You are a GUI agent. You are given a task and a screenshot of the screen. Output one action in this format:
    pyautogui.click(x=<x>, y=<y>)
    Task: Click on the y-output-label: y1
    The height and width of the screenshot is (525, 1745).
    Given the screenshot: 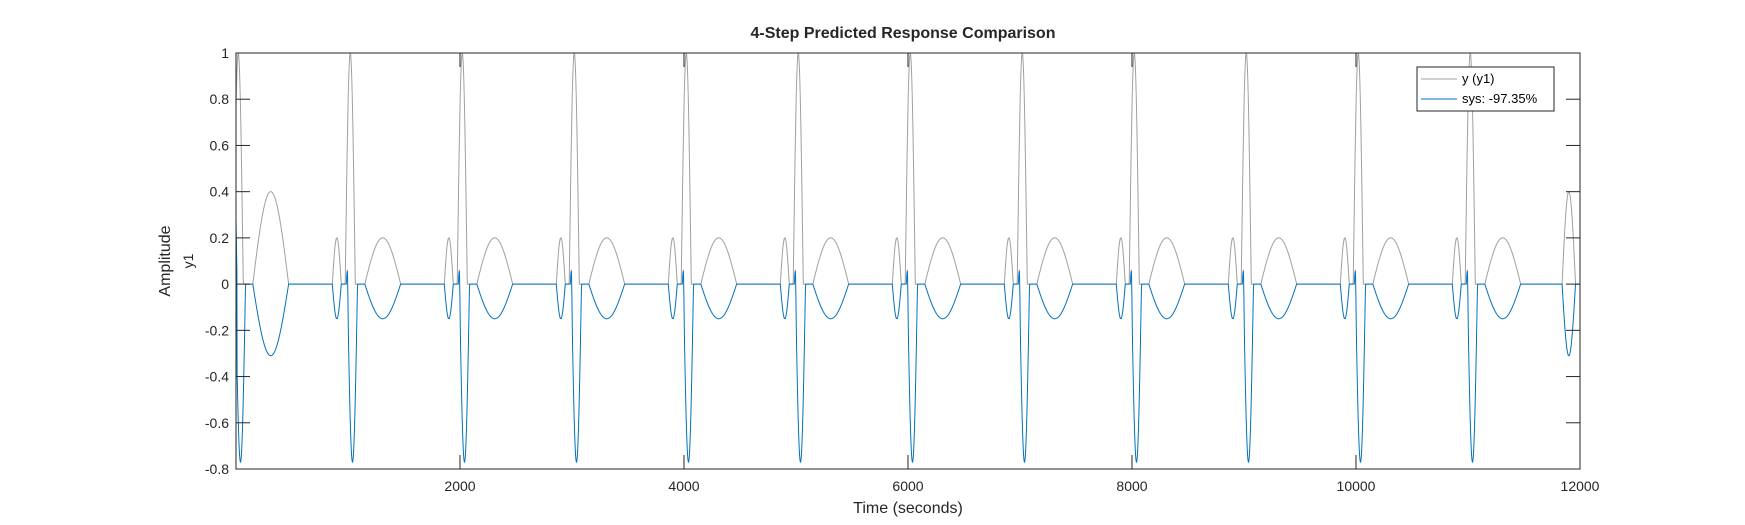 What is the action you would take?
    pyautogui.click(x=188, y=260)
    